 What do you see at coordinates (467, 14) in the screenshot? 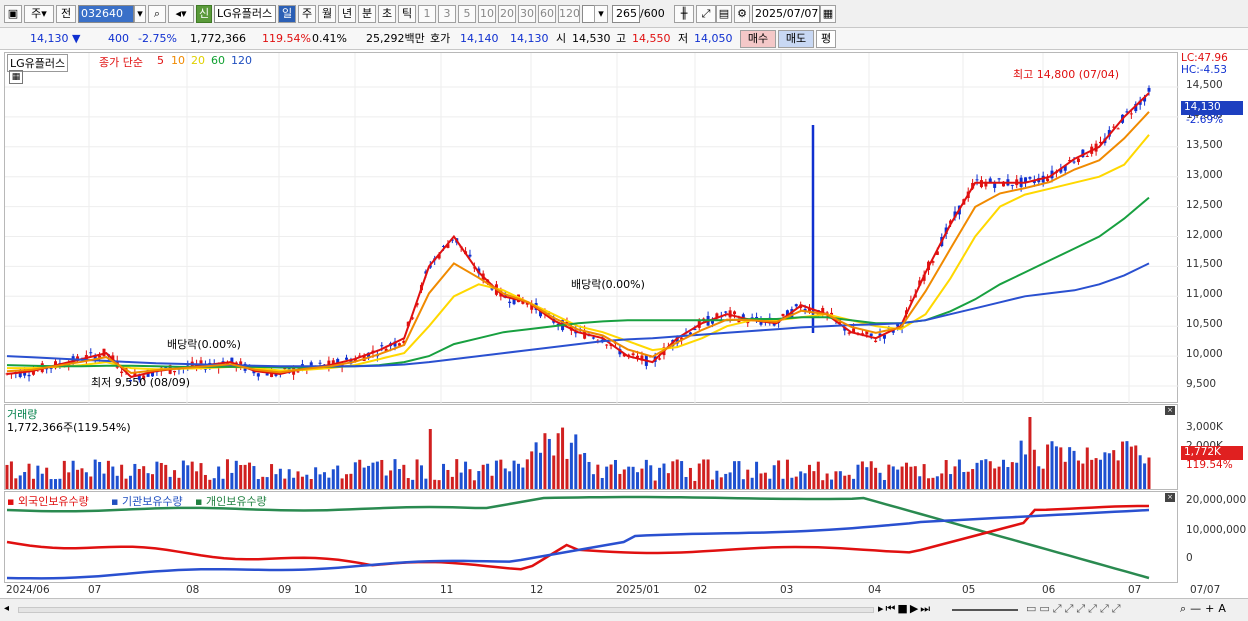
I see `num-5: 5` at bounding box center [467, 14].